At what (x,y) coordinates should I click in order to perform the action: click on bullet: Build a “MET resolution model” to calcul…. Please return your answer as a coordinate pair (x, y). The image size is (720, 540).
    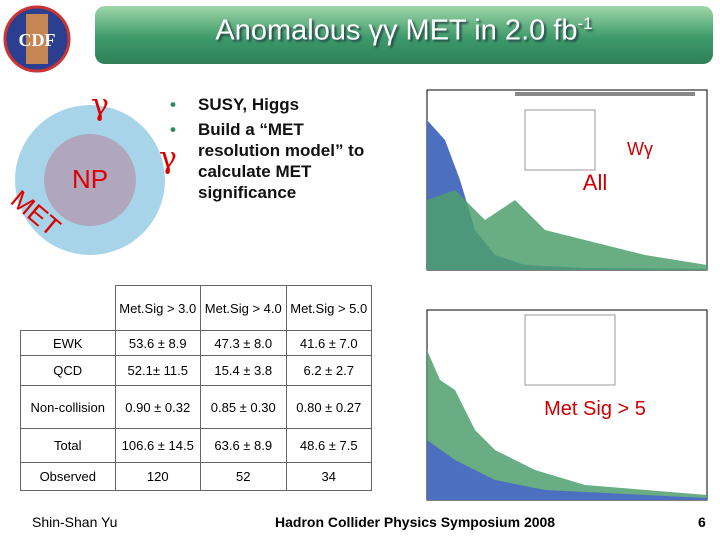
    Looking at the image, I should click on (277, 161).